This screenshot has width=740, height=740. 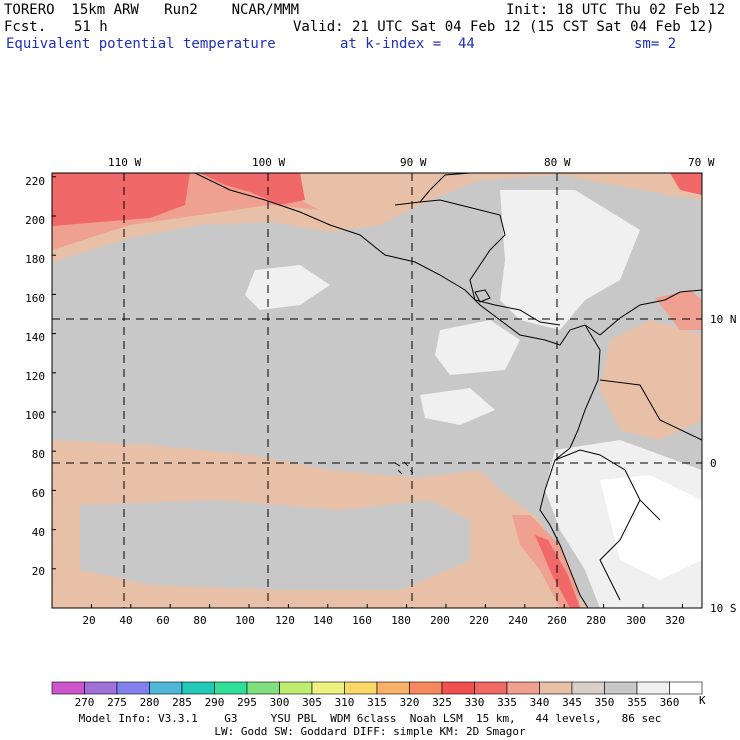 I want to click on colorbar-label: 340, so click(x=540, y=702).